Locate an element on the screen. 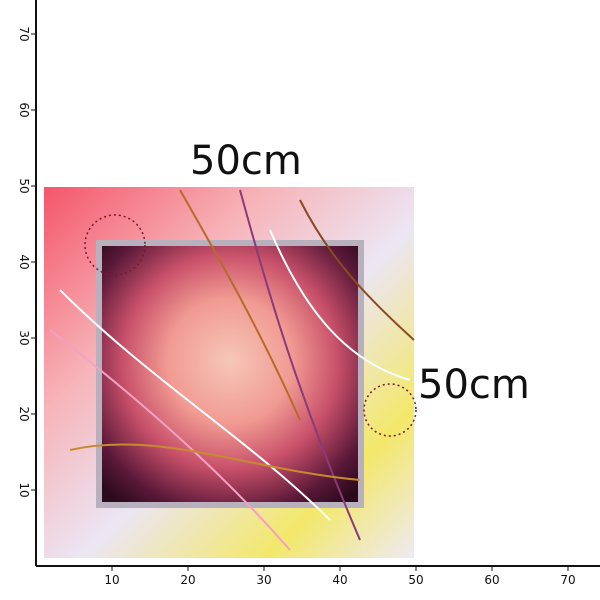 The width and height of the screenshot is (600, 600). y-tick-label: 10 is located at coordinates (24, 489).